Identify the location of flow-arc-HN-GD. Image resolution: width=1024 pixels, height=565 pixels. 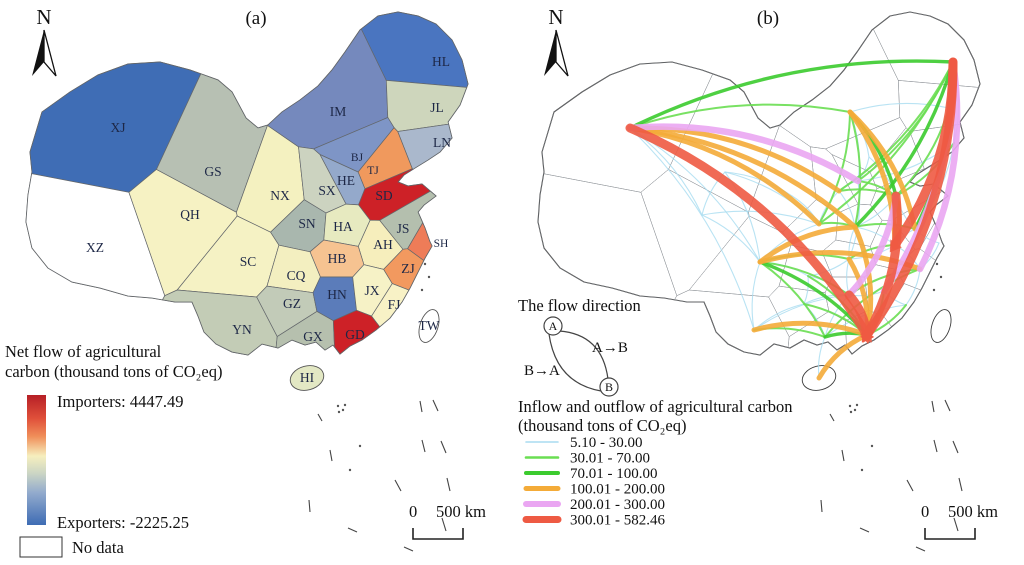
(858, 315).